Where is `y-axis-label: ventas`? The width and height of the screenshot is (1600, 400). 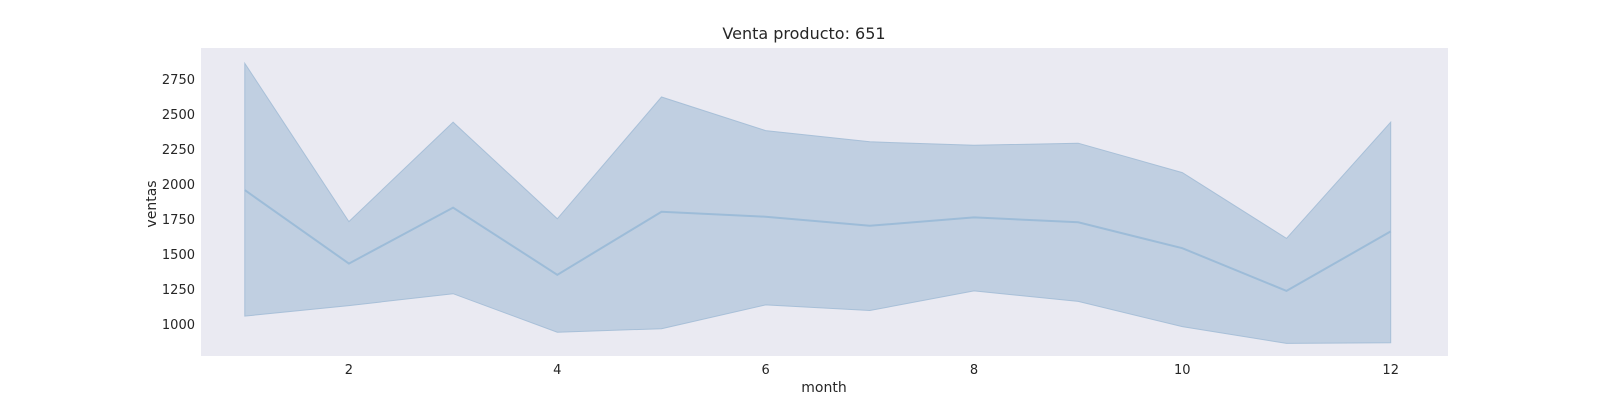
y-axis-label: ventas is located at coordinates (152, 203).